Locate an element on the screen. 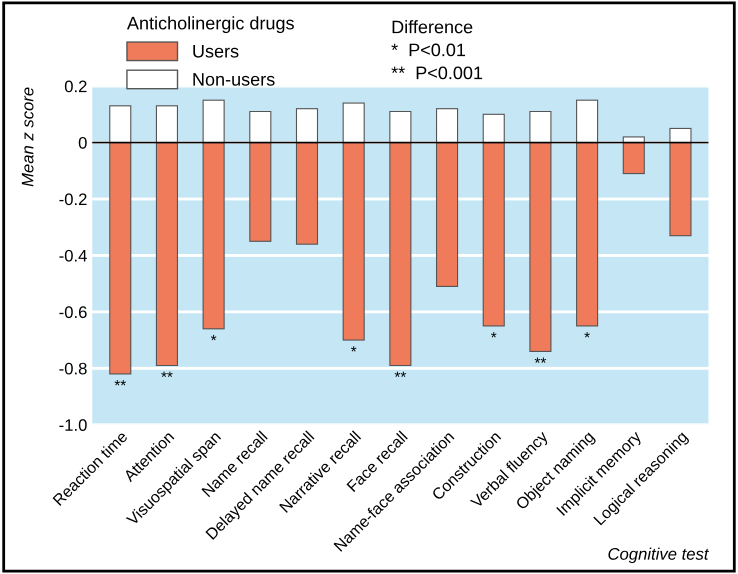  y-tick-label: 0.2 is located at coordinates (75, 86).